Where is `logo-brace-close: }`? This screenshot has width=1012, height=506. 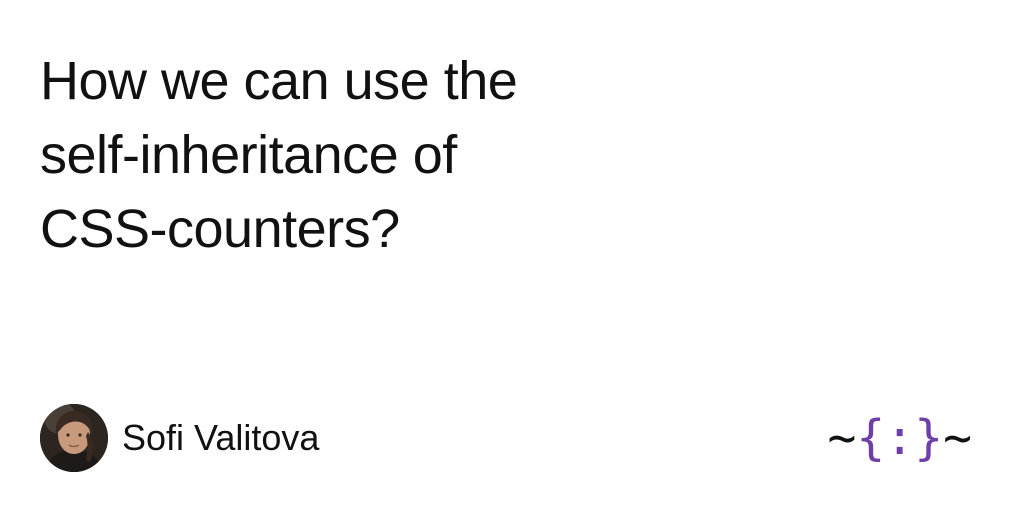 logo-brace-close: } is located at coordinates (929, 438).